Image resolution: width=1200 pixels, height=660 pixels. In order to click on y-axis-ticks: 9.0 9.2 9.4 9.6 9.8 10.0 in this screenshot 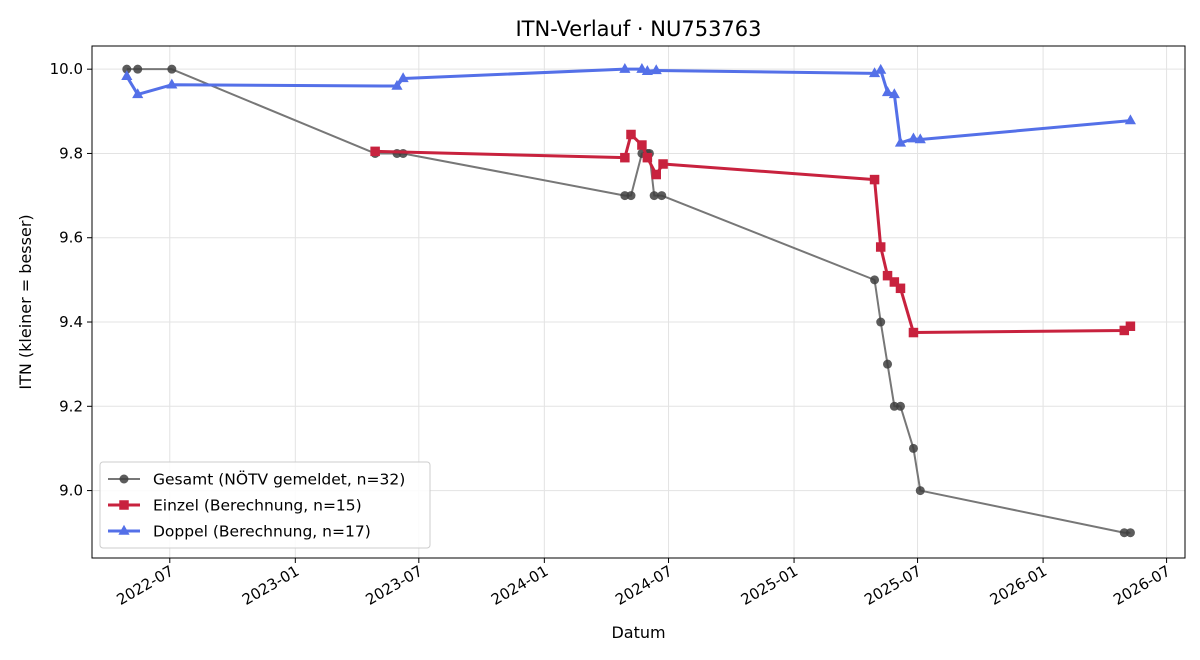, I will do `click(71, 280)`.